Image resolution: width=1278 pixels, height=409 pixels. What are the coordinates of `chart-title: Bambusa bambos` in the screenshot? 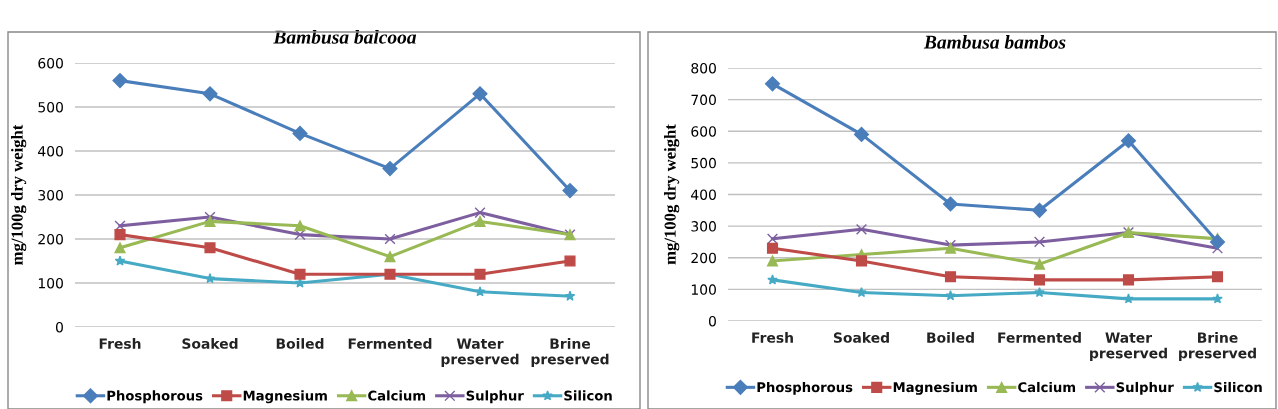 It's located at (994, 42).